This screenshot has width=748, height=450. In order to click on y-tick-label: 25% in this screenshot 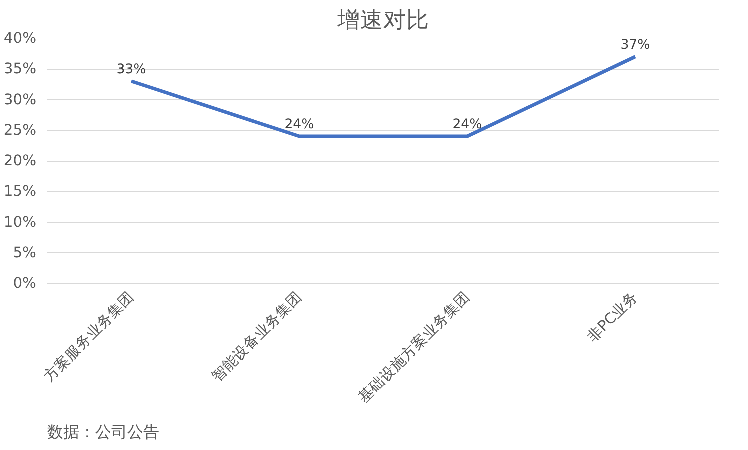, I will do `click(20, 130)`.